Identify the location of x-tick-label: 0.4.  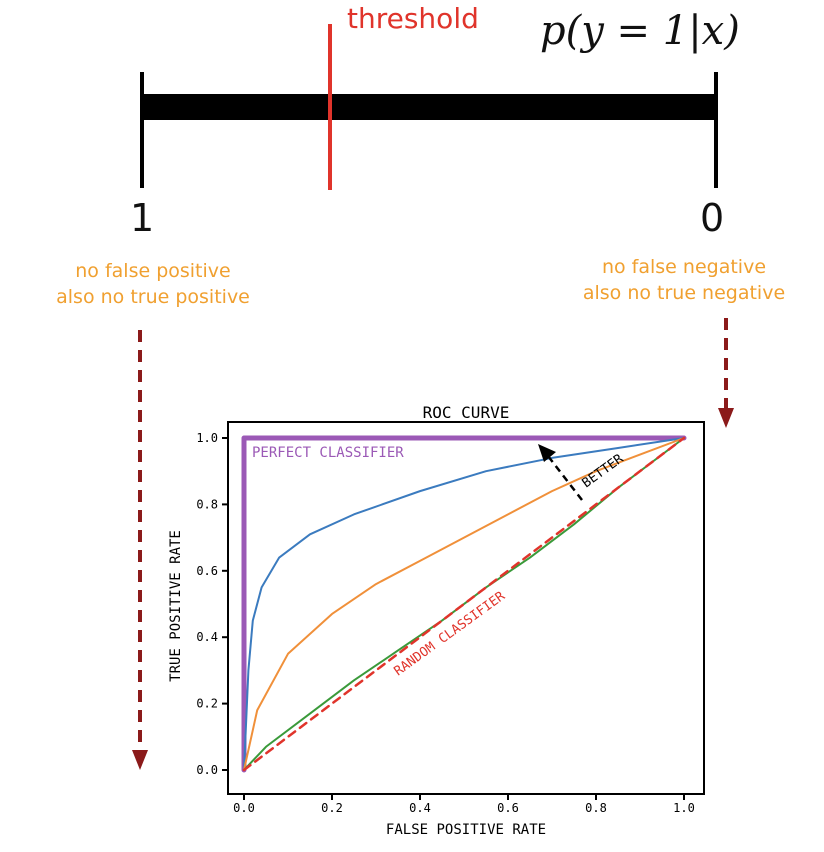
(420, 808).